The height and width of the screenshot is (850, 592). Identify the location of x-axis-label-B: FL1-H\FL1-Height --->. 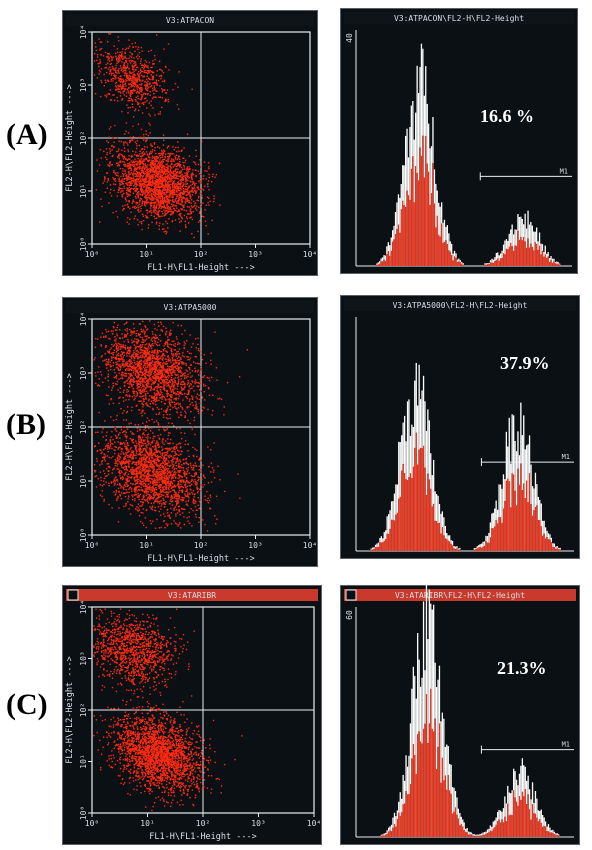
(200, 559).